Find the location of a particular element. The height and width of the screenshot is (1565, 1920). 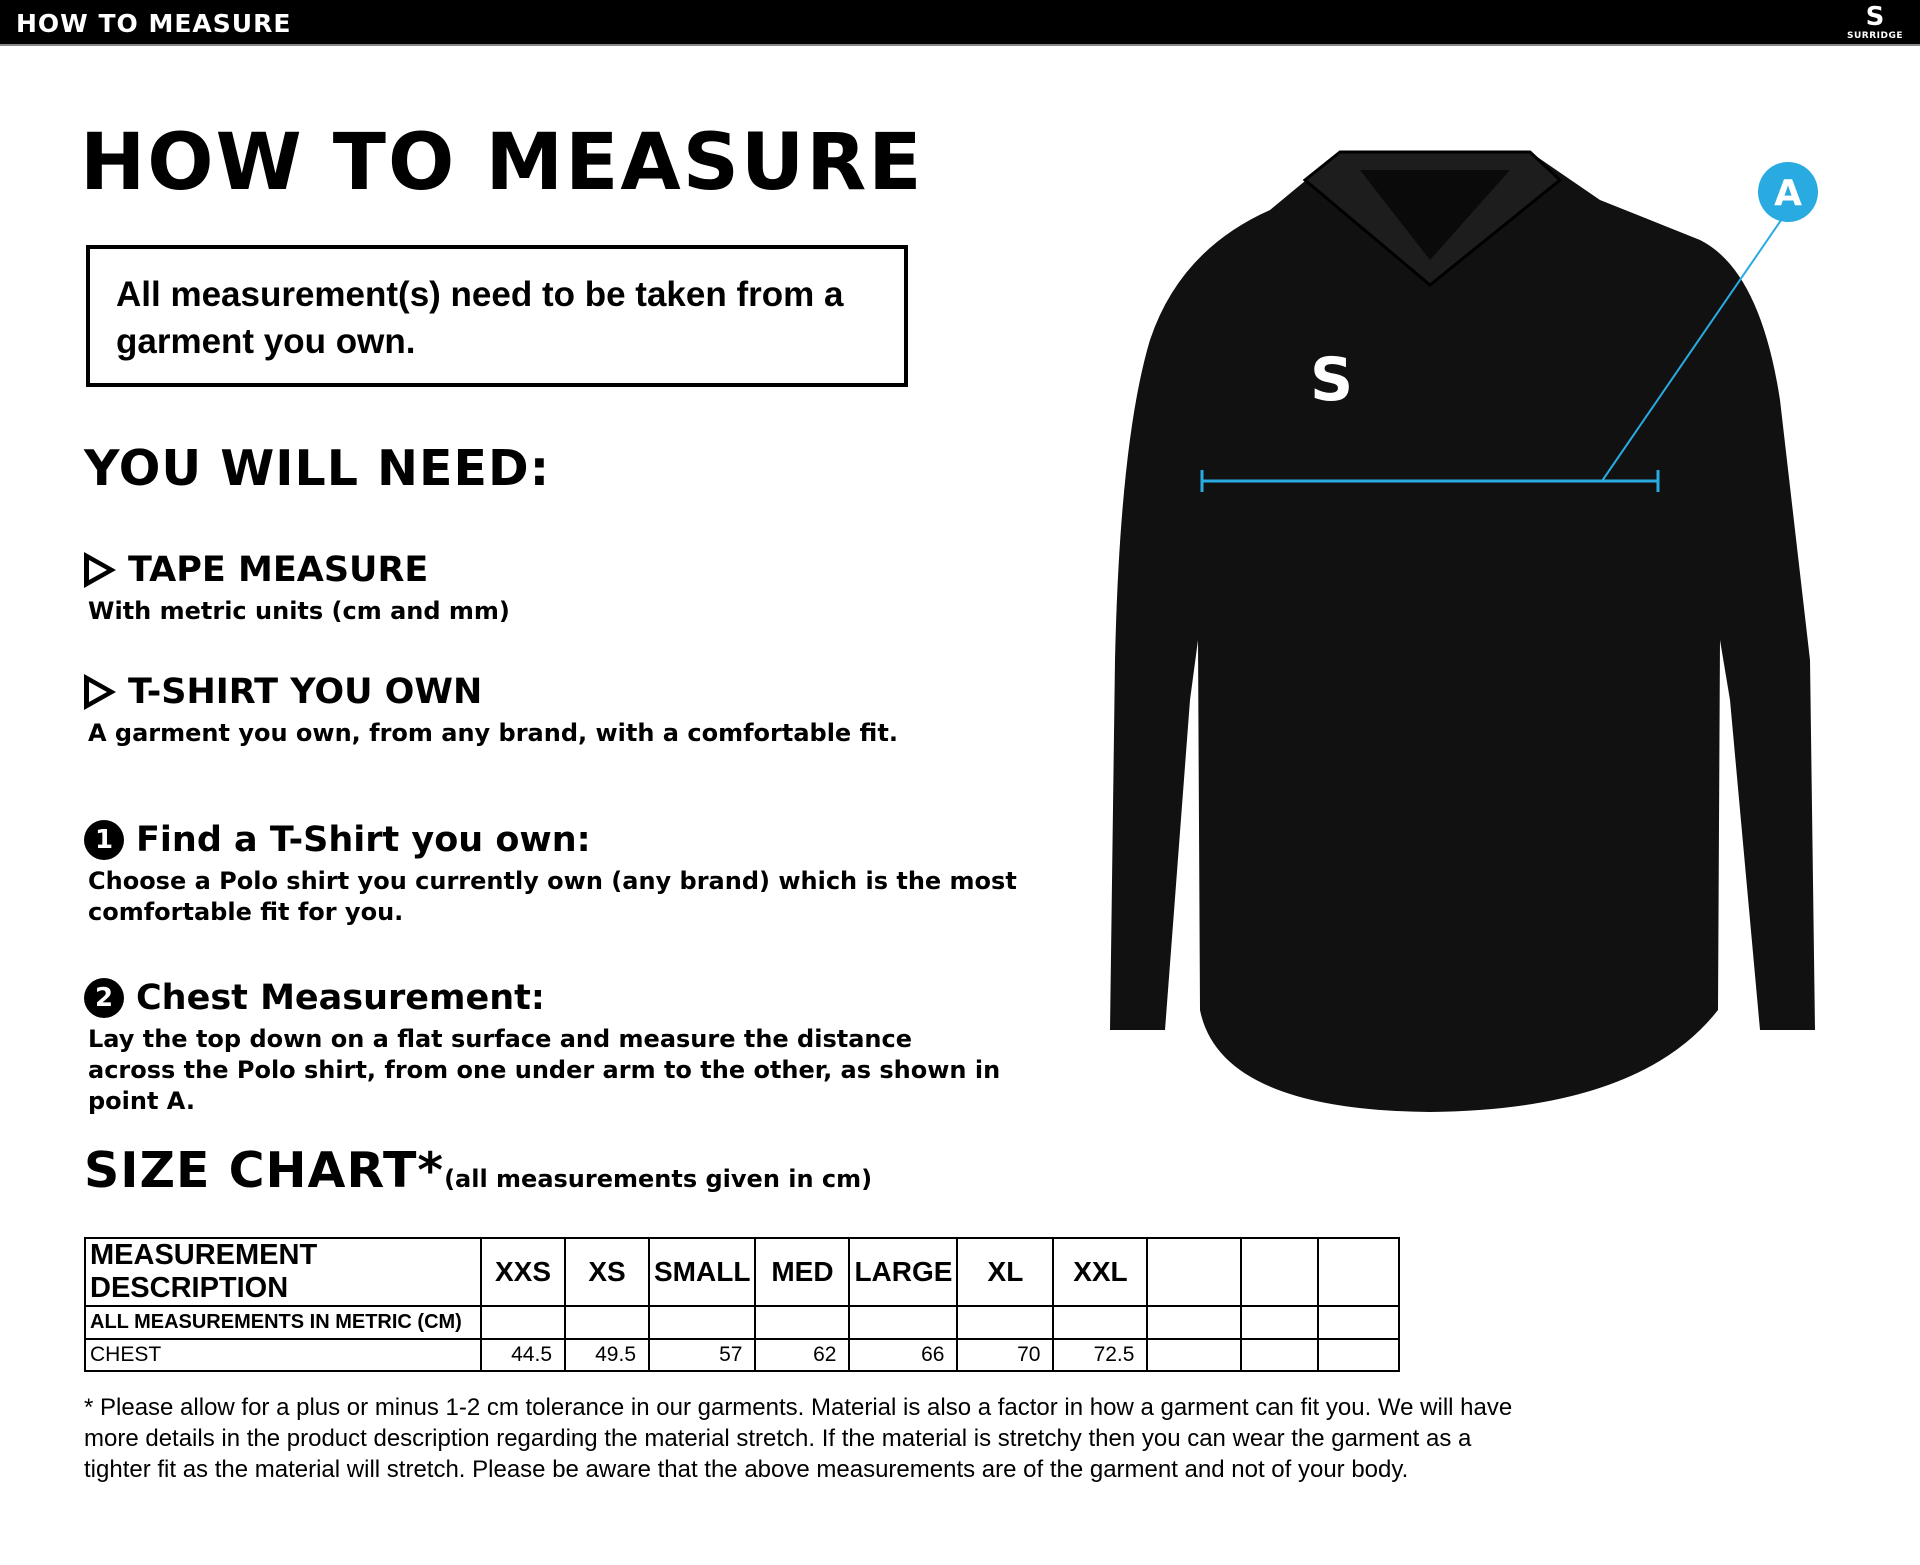

table-cell: SMALL is located at coordinates (702, 1272).